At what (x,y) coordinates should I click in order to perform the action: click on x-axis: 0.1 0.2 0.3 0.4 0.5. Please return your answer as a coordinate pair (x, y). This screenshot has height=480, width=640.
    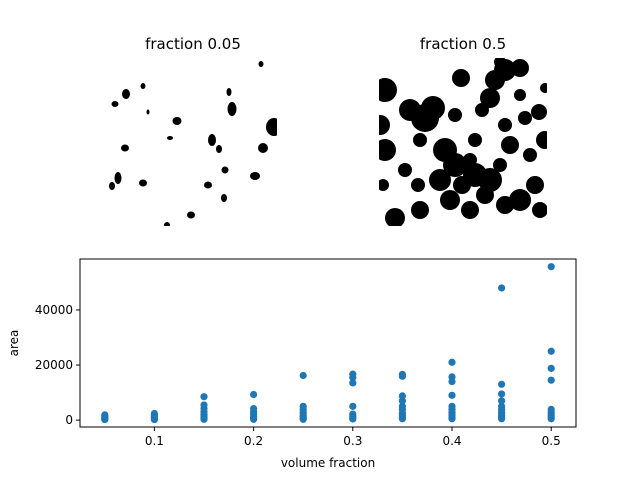
    Looking at the image, I should click on (353, 437).